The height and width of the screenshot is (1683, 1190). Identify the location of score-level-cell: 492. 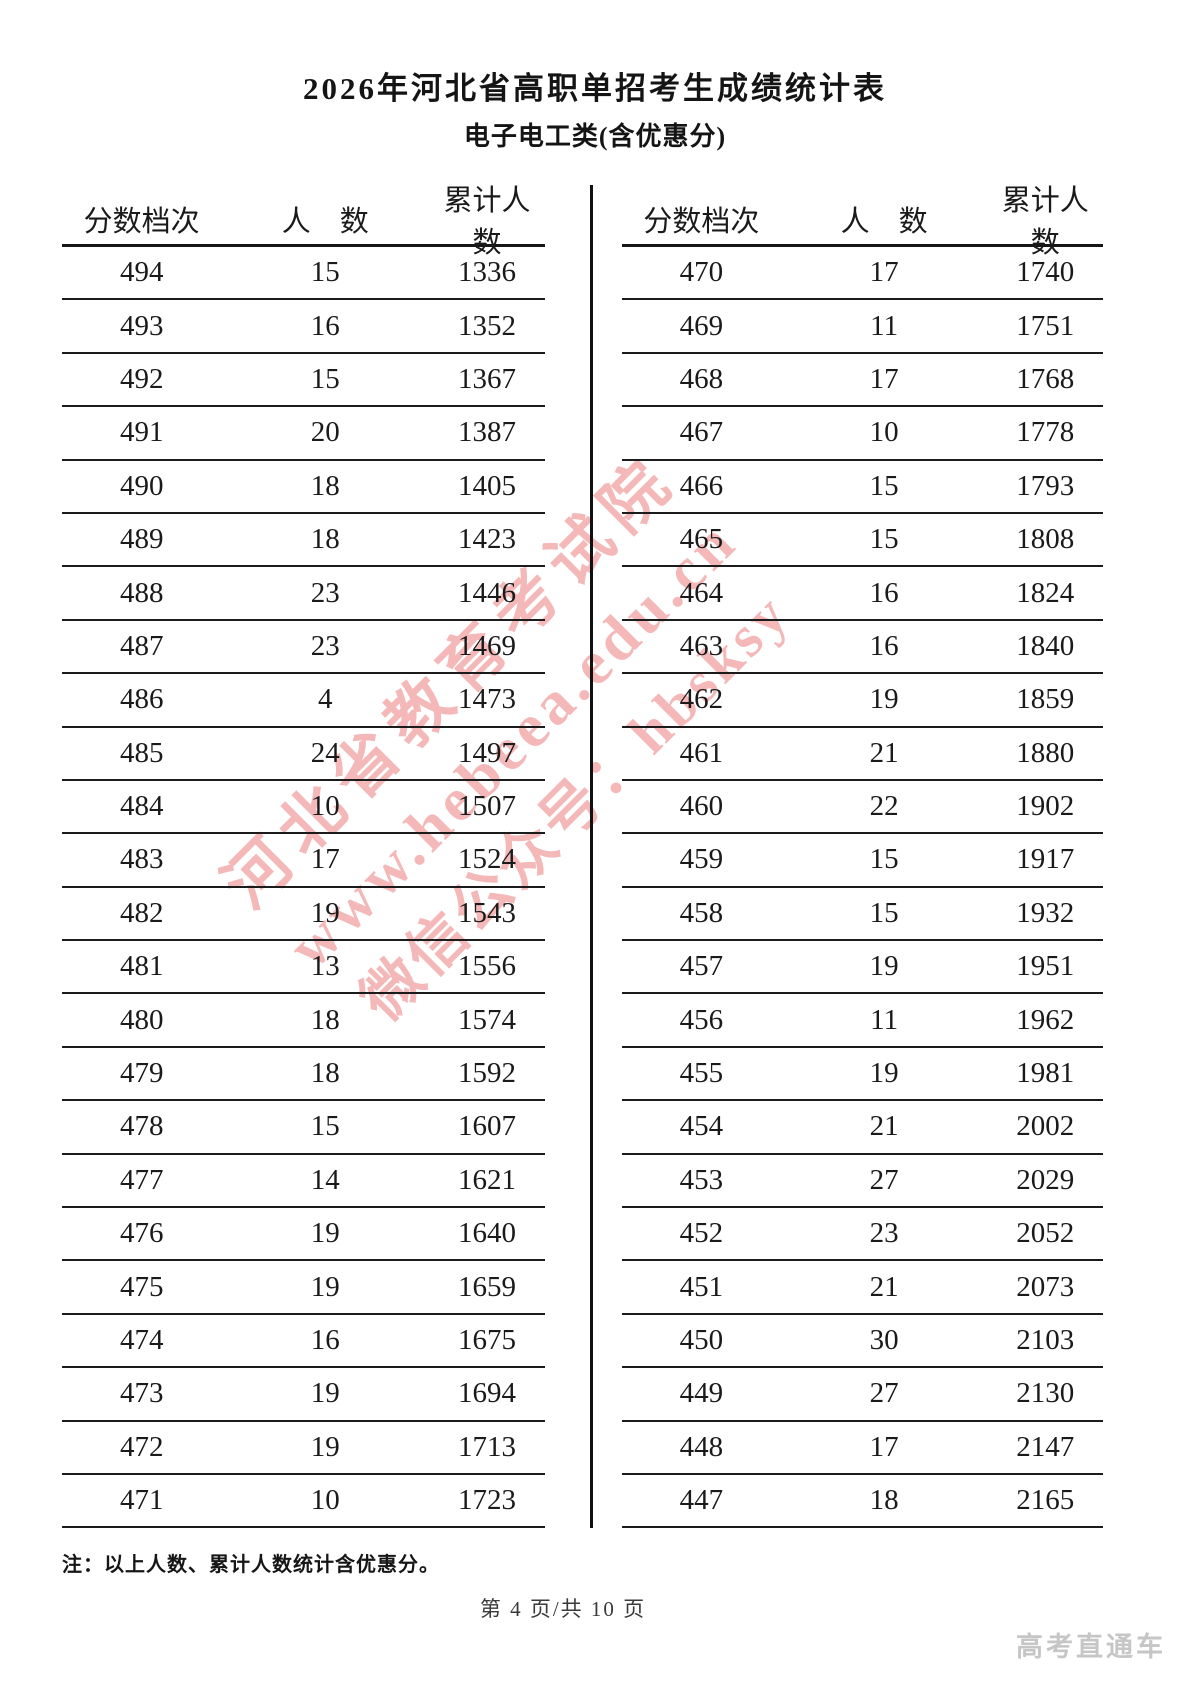
(141, 378).